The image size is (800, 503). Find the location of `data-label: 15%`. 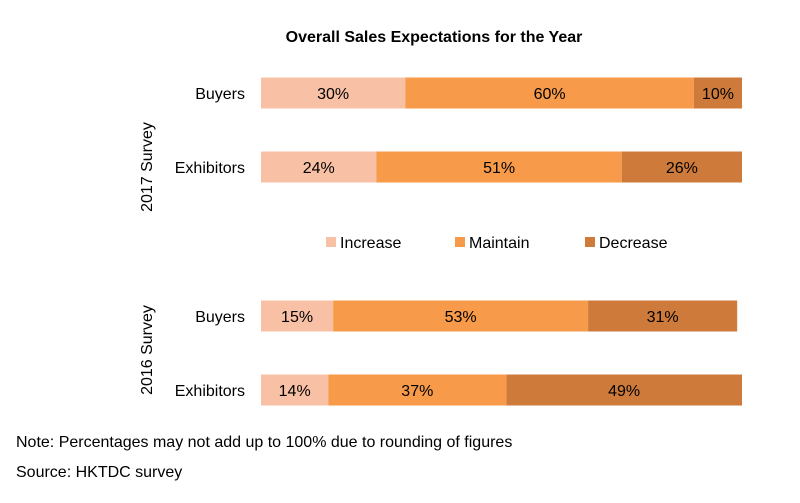

data-label: 15% is located at coordinates (297, 317).